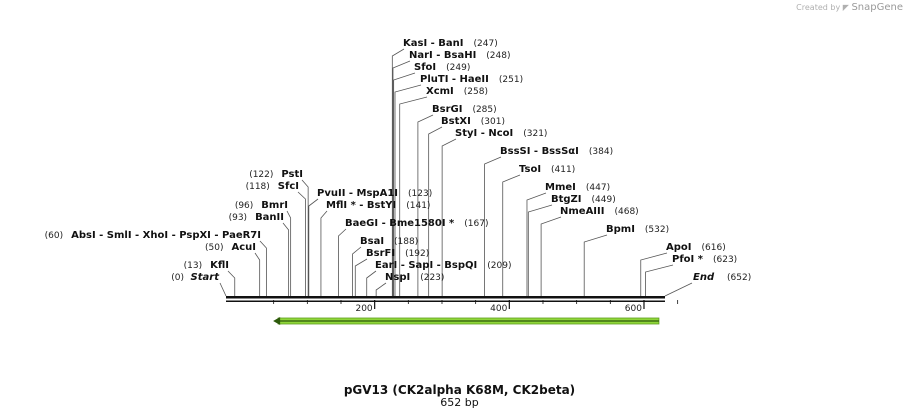 This screenshot has height=417, width=919. Describe the element at coordinates (420, 194) in the screenshot. I see `site-position: (123)` at that location.